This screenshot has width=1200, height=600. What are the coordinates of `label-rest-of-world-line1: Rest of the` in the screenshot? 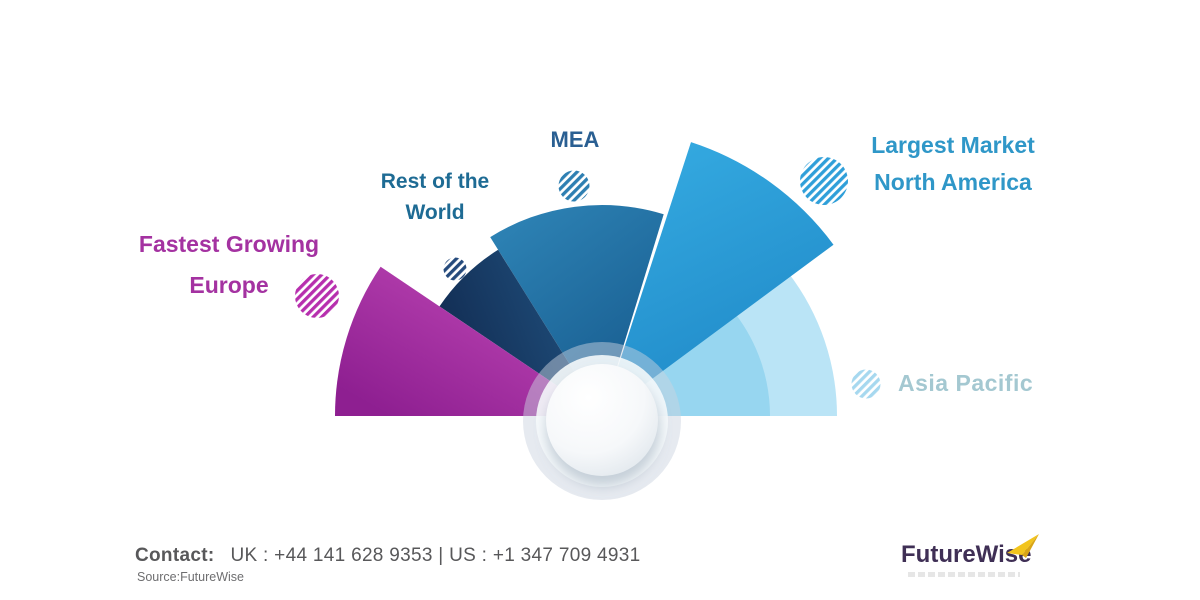 It's located at (435, 181).